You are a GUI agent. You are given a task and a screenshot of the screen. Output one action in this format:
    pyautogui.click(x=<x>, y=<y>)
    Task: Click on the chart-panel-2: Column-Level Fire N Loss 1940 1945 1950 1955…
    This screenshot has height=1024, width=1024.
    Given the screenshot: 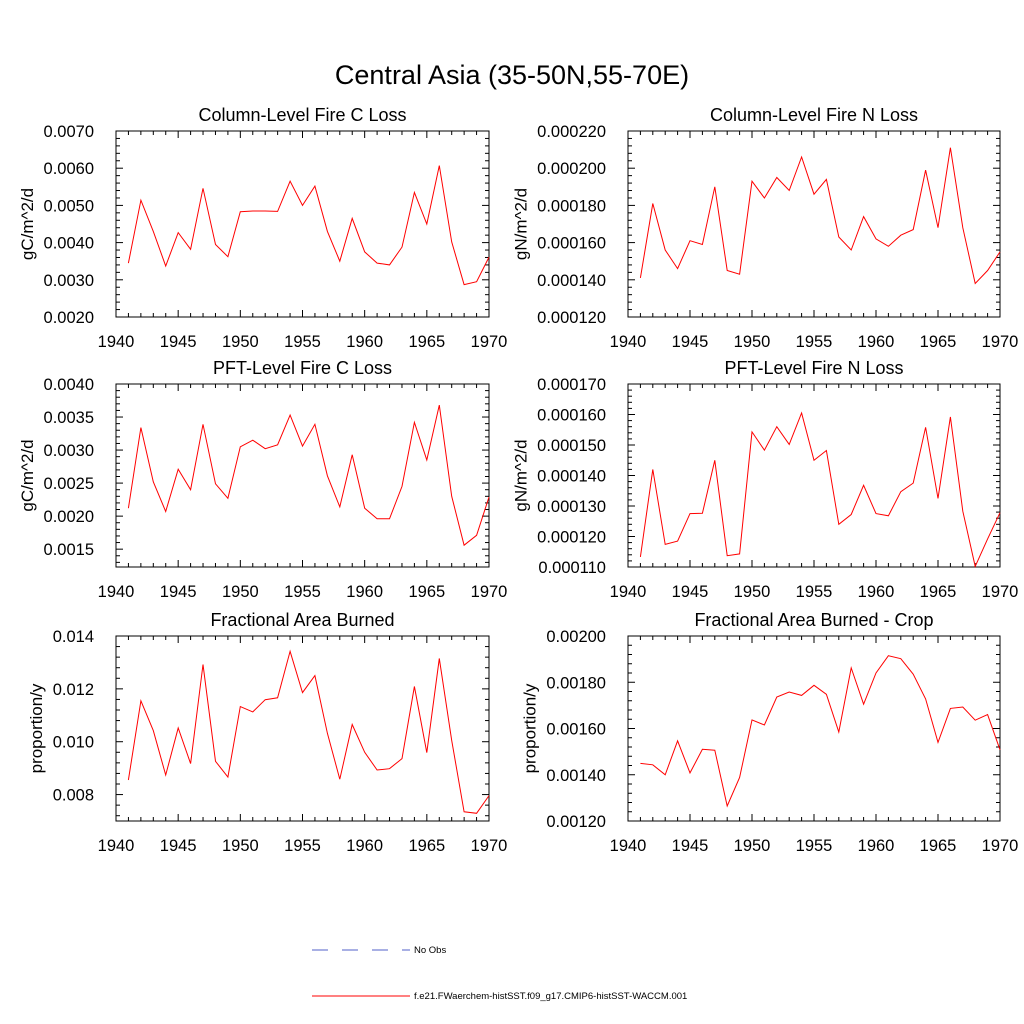 What is the action you would take?
    pyautogui.click(x=764, y=228)
    